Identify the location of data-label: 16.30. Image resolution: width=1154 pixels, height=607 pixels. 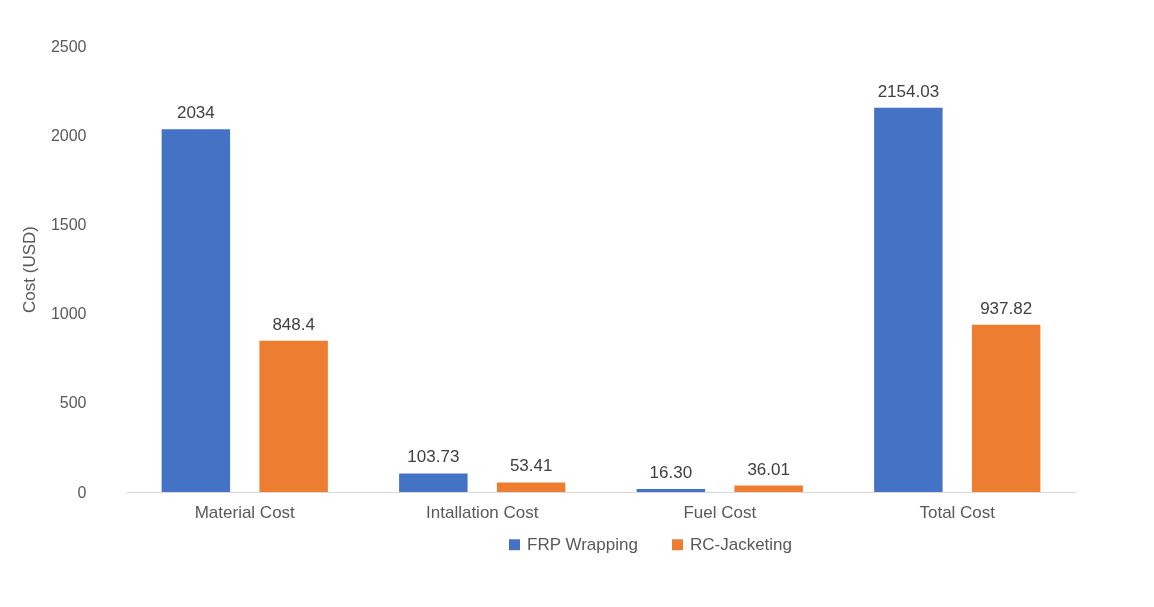
(671, 473).